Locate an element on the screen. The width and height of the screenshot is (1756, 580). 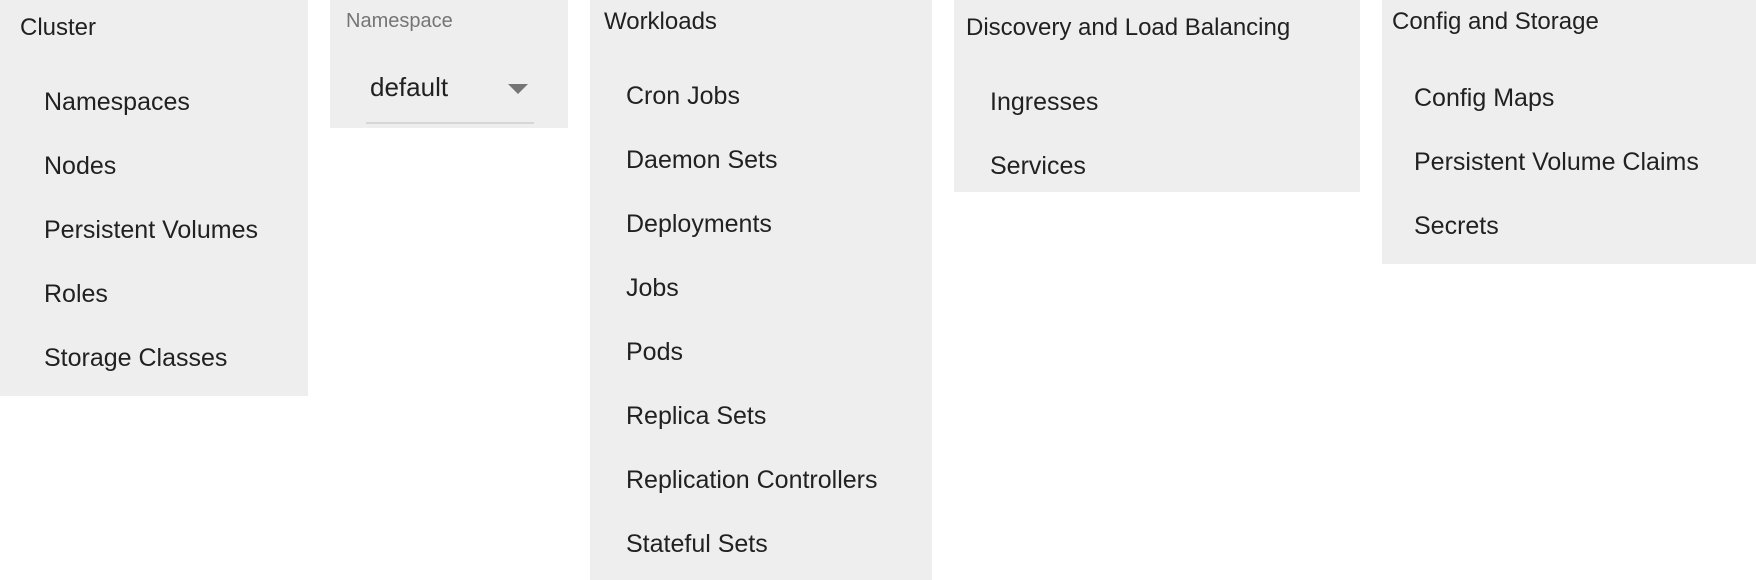
nav-item-persistent-volume-claims: Persistent Volume Claims is located at coordinates (1556, 162).